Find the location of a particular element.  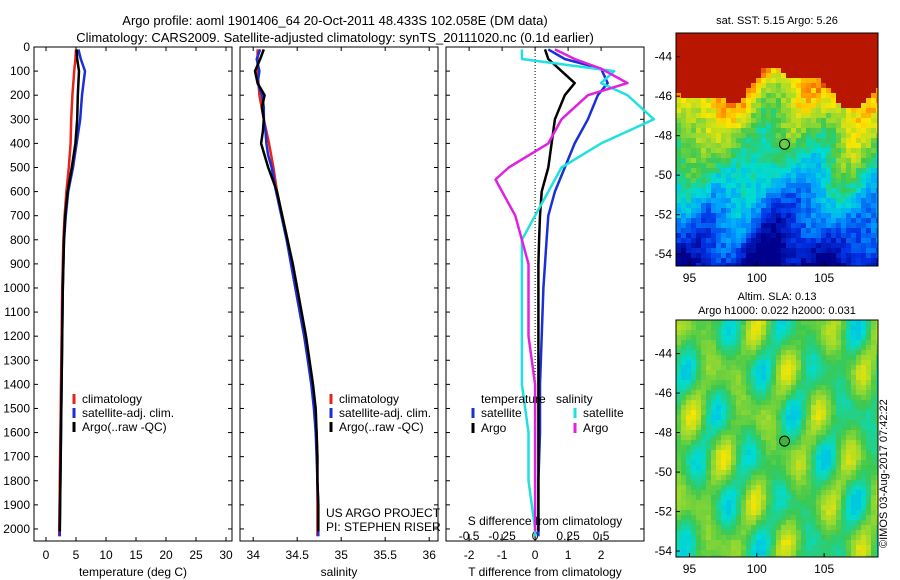

salinity-x-tick-label: 34.5 is located at coordinates (298, 555).